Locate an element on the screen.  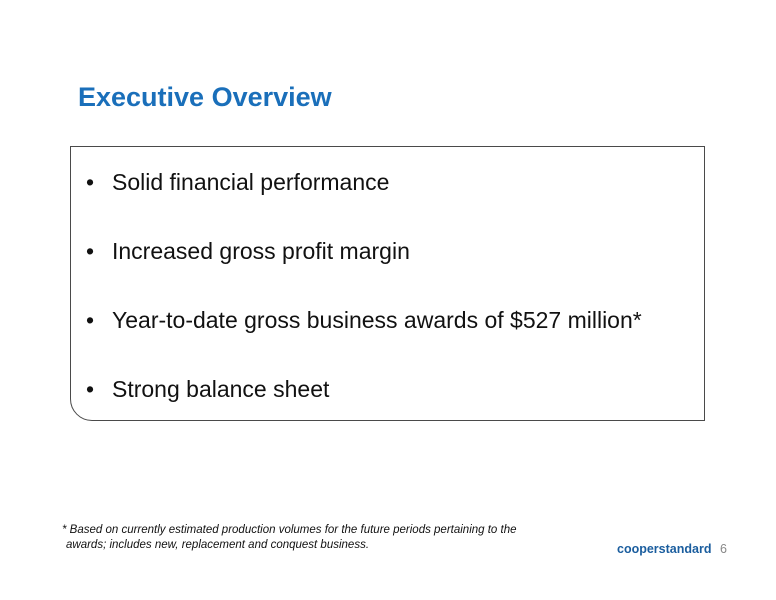
slide-title: Executive Overview is located at coordinates (205, 97).